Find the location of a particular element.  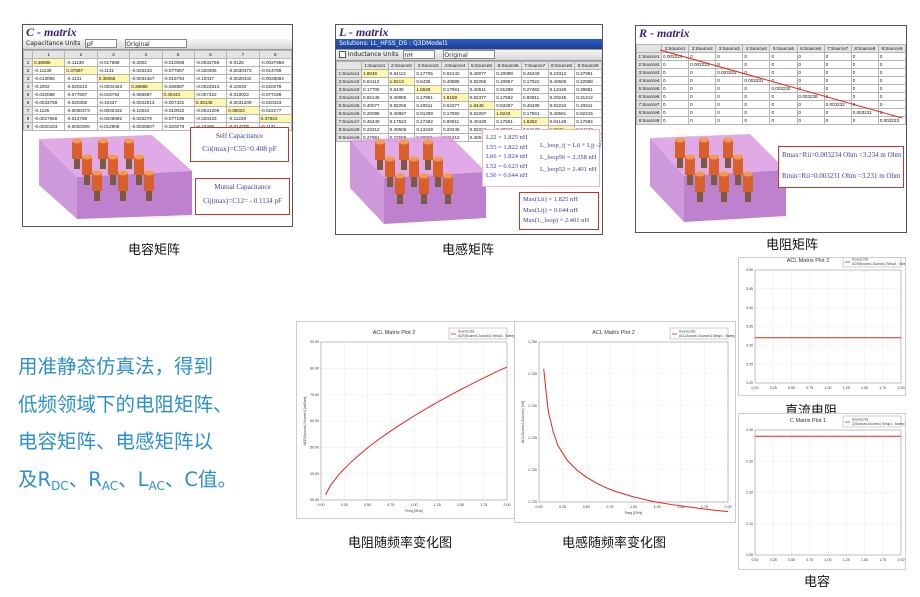

y-tick-label: 3.40 is located at coordinates (749, 308).